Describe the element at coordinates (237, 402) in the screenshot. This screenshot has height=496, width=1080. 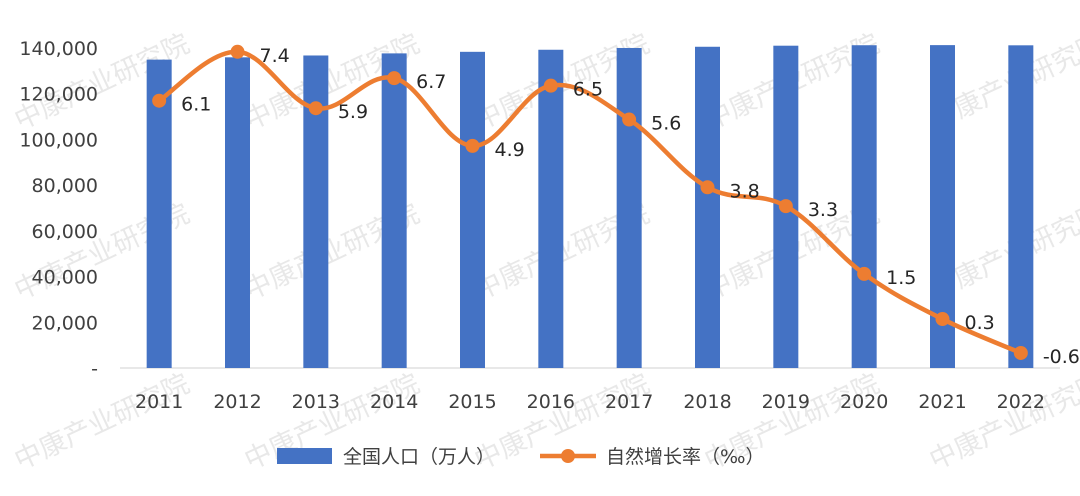
I see `x-tick-label: 2012` at that location.